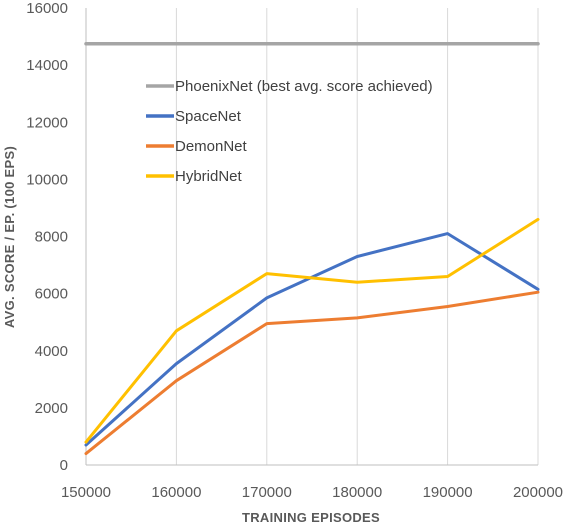 The width and height of the screenshot is (566, 524). I want to click on y-tick-label-8000: 8000, so click(51, 237).